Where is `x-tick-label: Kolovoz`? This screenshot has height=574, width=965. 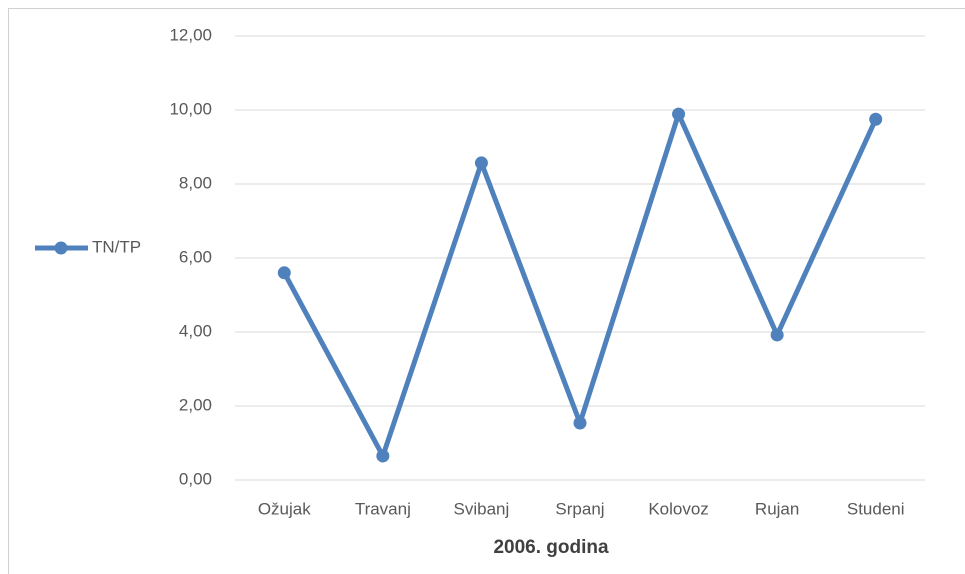
x-tick-label: Kolovoz is located at coordinates (678, 508).